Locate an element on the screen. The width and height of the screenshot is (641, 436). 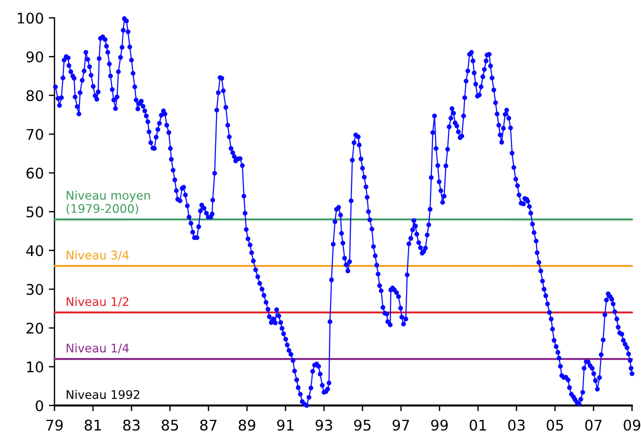
ref-line-label: Niveau 1/2 is located at coordinates (97, 301).